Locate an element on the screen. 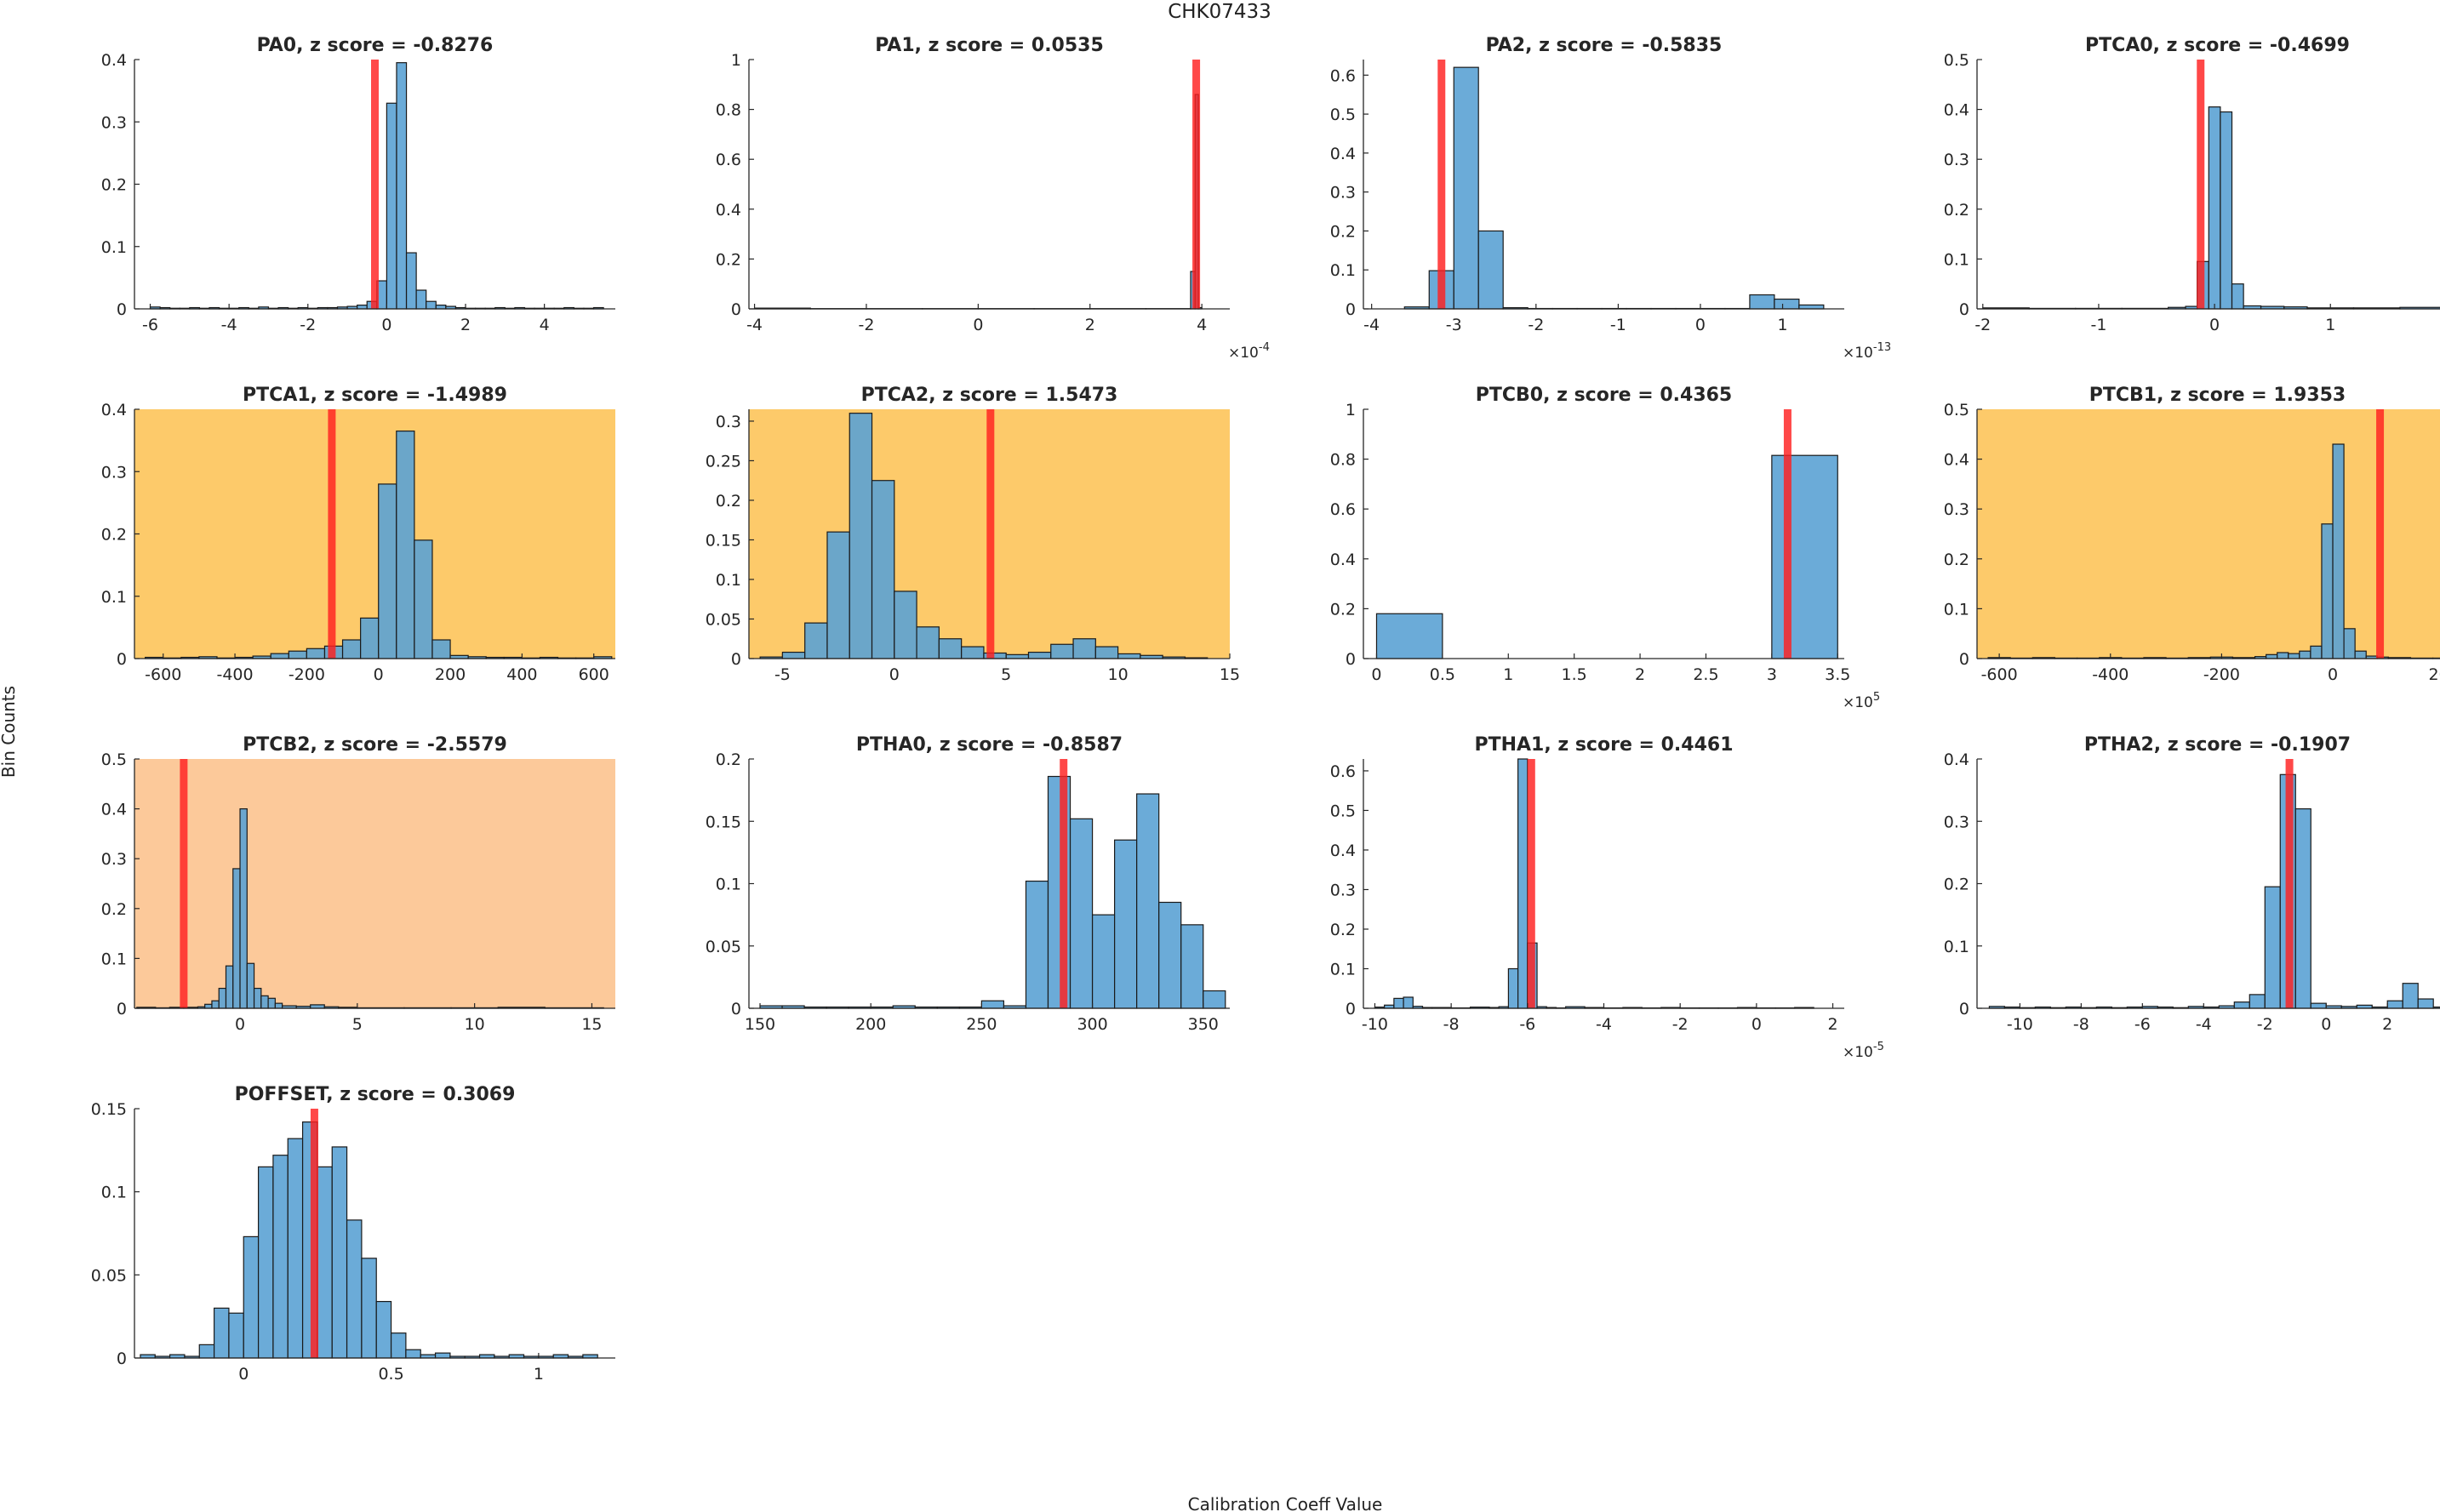 The height and width of the screenshot is (1512, 2440). x-tick-label: 5 is located at coordinates (1006, 674).